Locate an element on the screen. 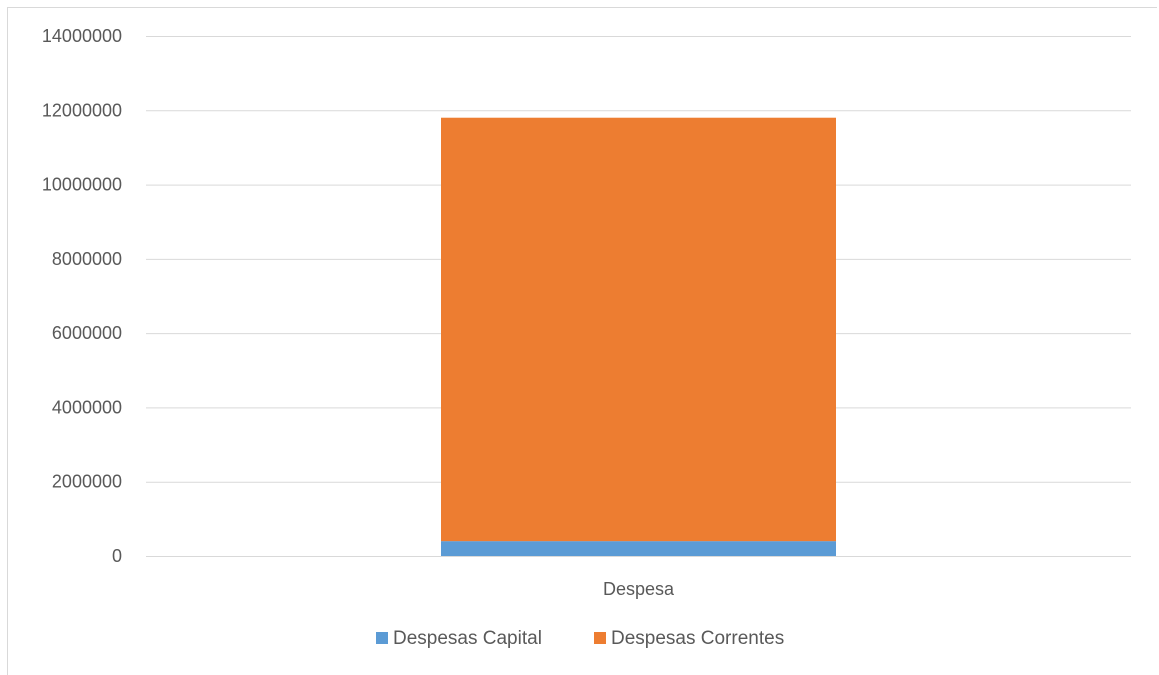 Image resolution: width=1159 pixels, height=675 pixels. y-tick-label: 14000000 is located at coordinates (82, 36).